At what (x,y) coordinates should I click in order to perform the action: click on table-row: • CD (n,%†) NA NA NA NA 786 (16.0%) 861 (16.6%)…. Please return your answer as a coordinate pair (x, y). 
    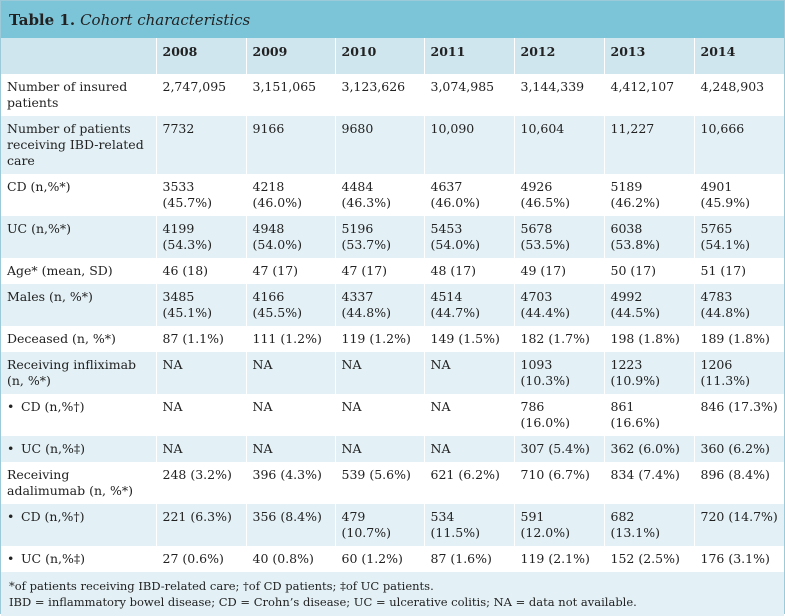
    Looking at the image, I should click on (392, 415).